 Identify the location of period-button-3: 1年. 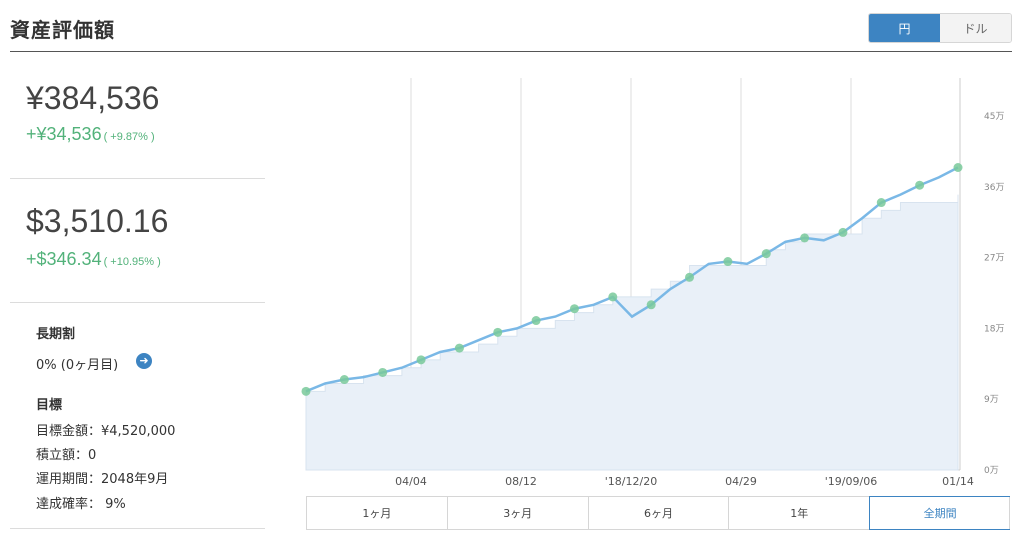
(800, 513).